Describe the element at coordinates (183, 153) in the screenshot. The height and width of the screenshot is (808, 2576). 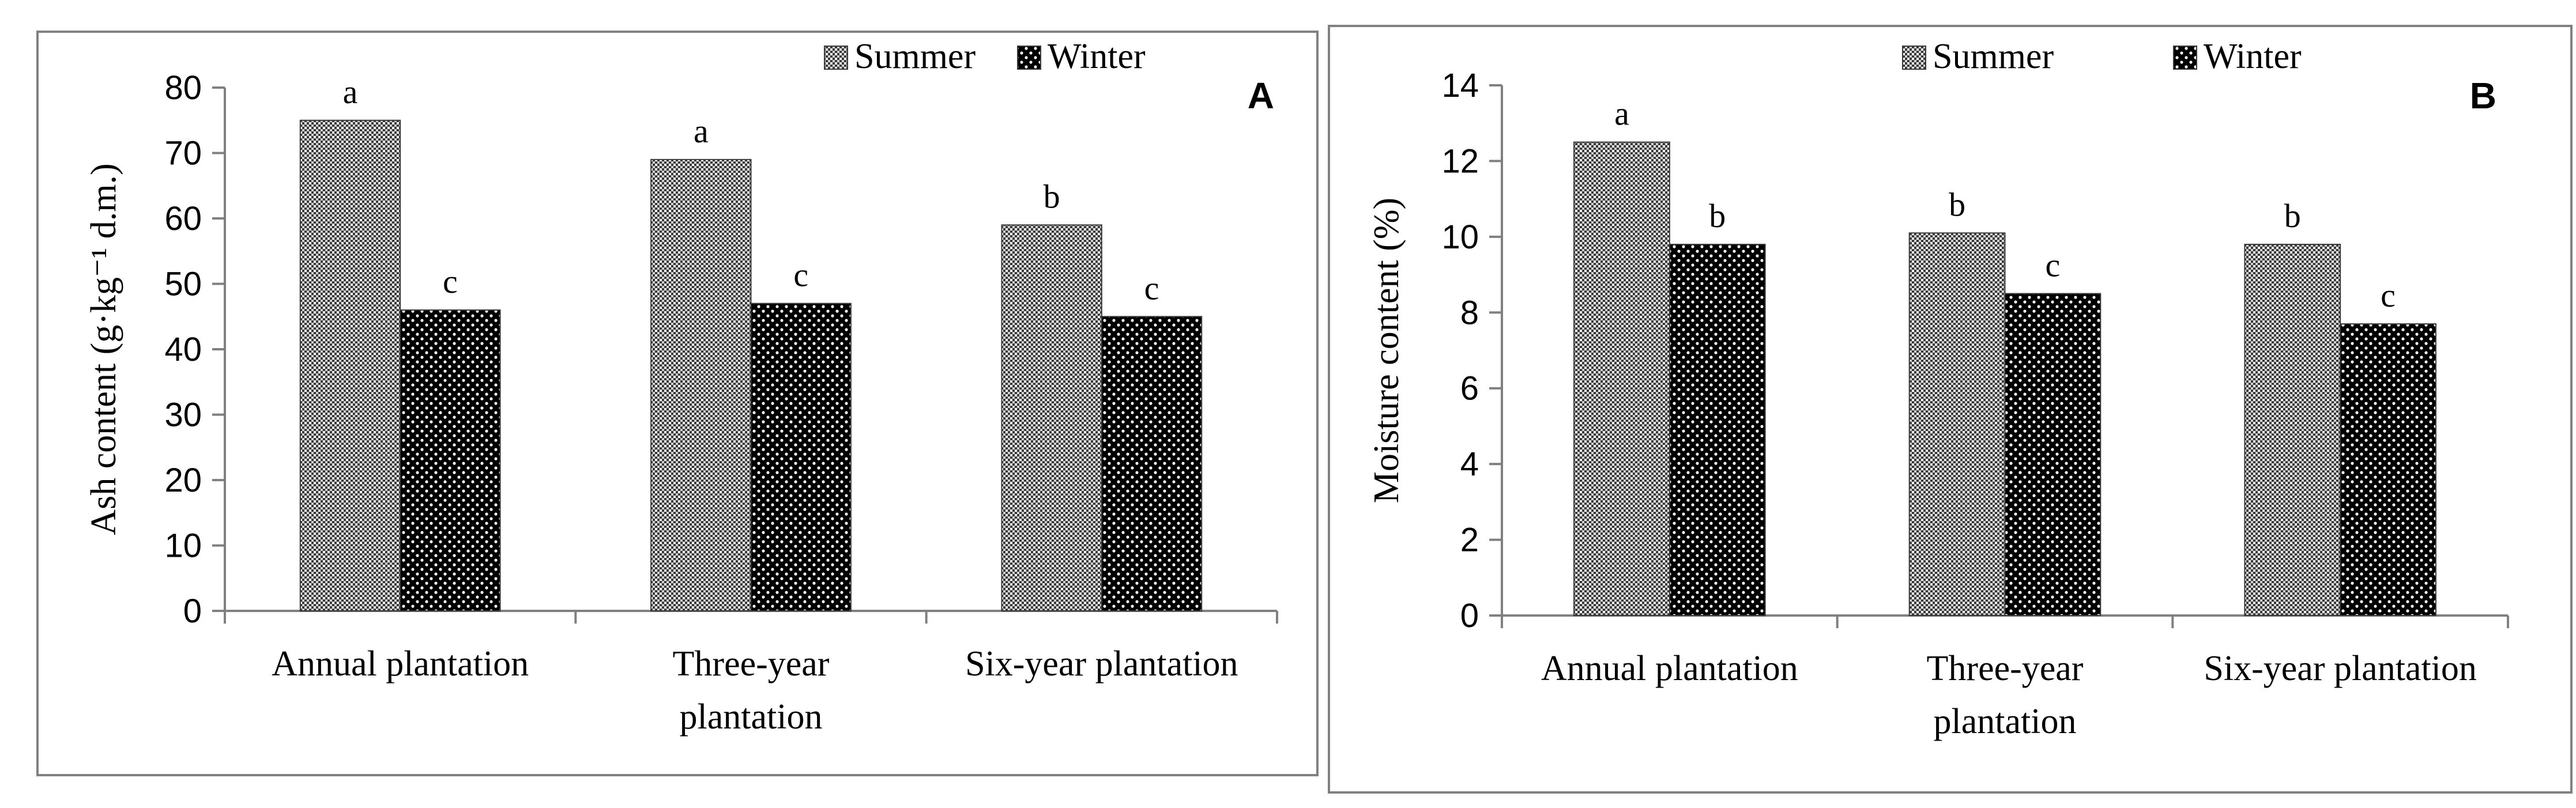
I see `y-tick-label: 70` at that location.